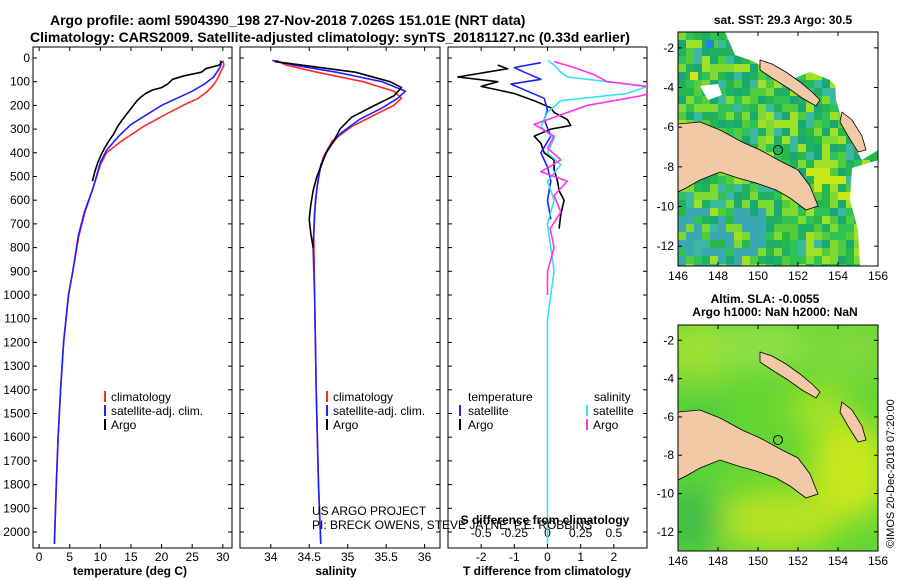 This screenshot has height=580, width=900. What do you see at coordinates (666, 494) in the screenshot?
I see `map-y-label: -10` at bounding box center [666, 494].